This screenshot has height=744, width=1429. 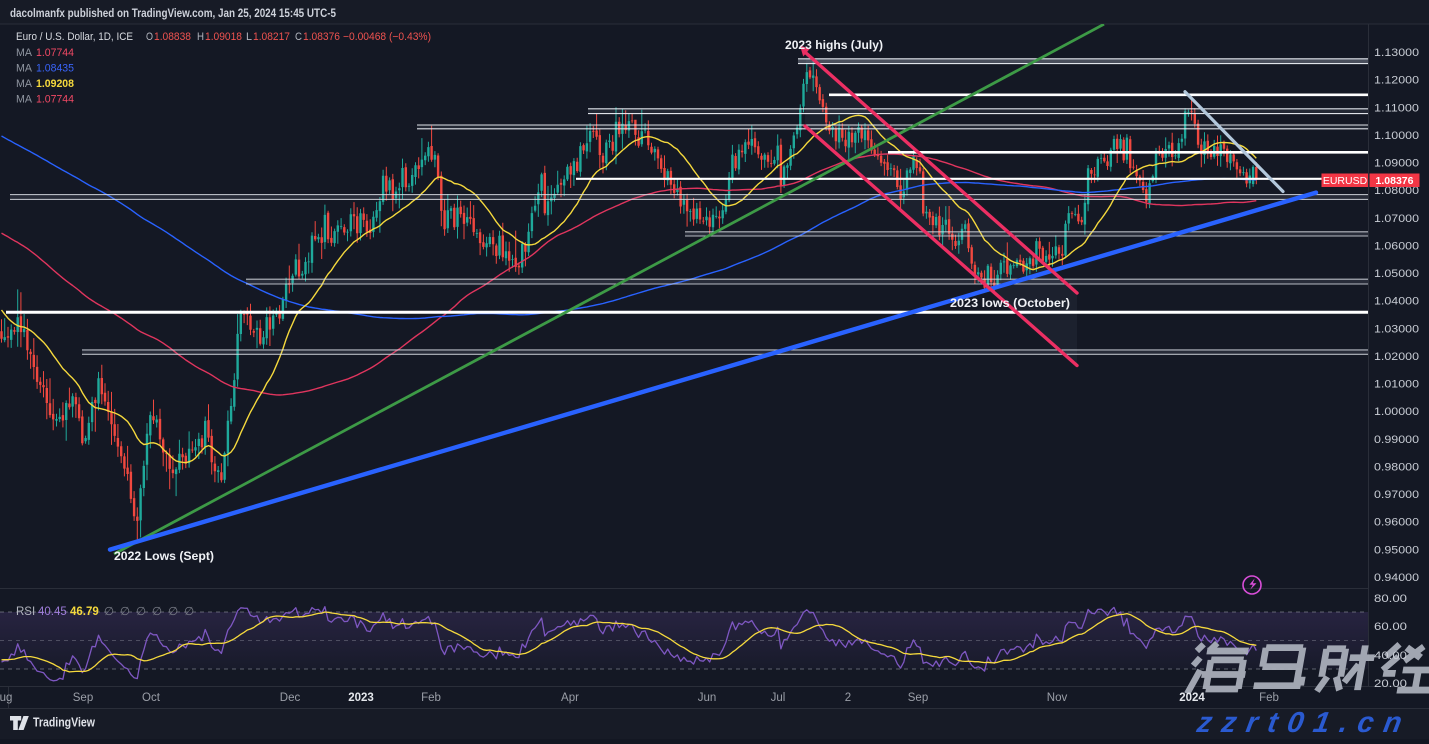 I want to click on svg-text: RSI, so click(x=25, y=612).